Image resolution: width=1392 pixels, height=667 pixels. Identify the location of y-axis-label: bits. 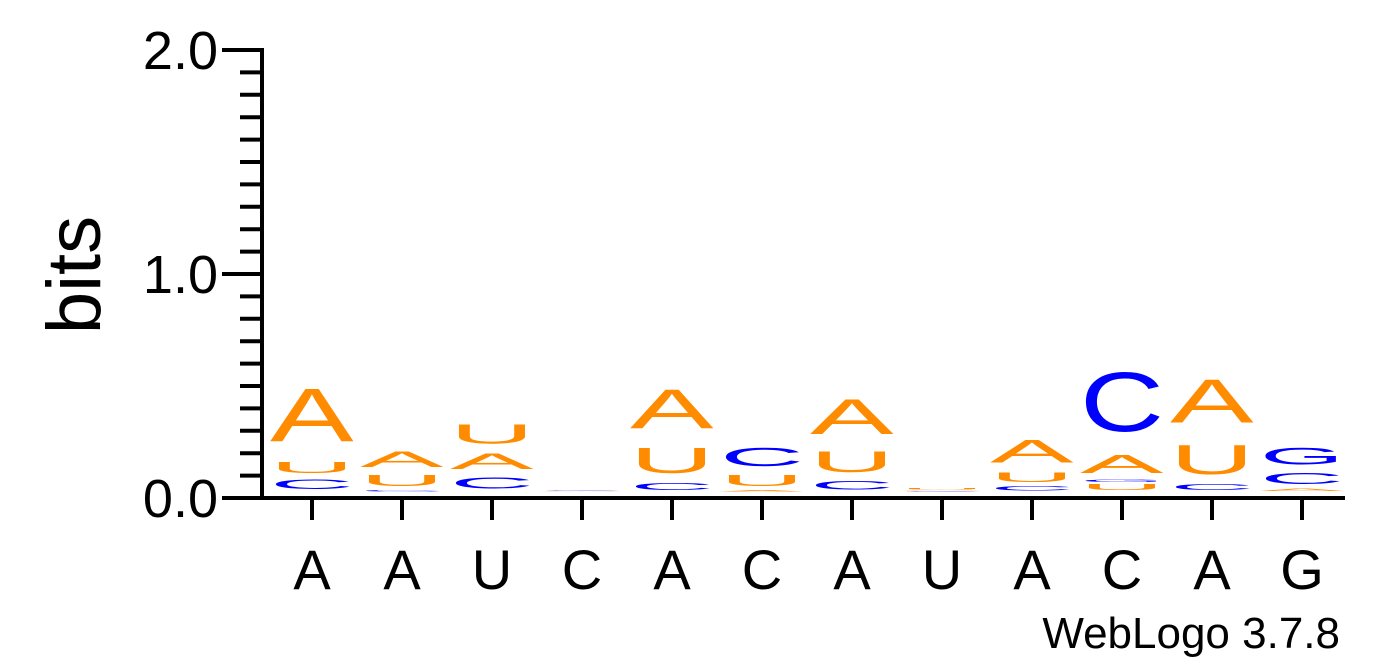
(74, 275).